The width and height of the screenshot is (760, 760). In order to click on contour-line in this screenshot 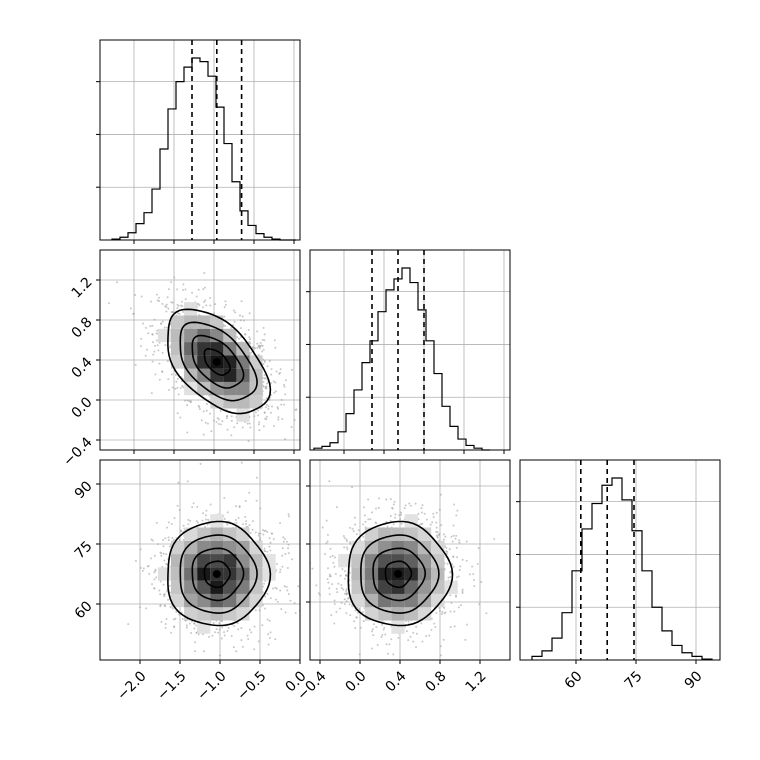, I will do `click(217, 574)`.